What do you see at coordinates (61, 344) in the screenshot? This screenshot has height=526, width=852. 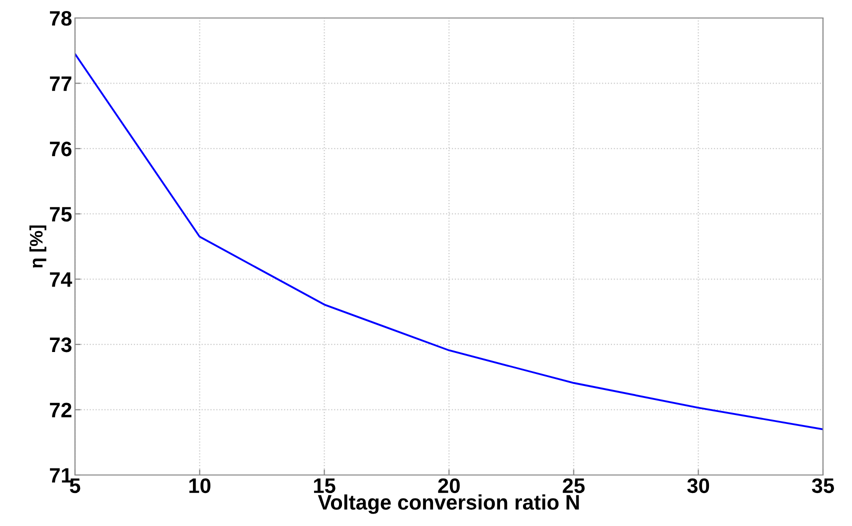 I see `y-tick-label: 73` at bounding box center [61, 344].